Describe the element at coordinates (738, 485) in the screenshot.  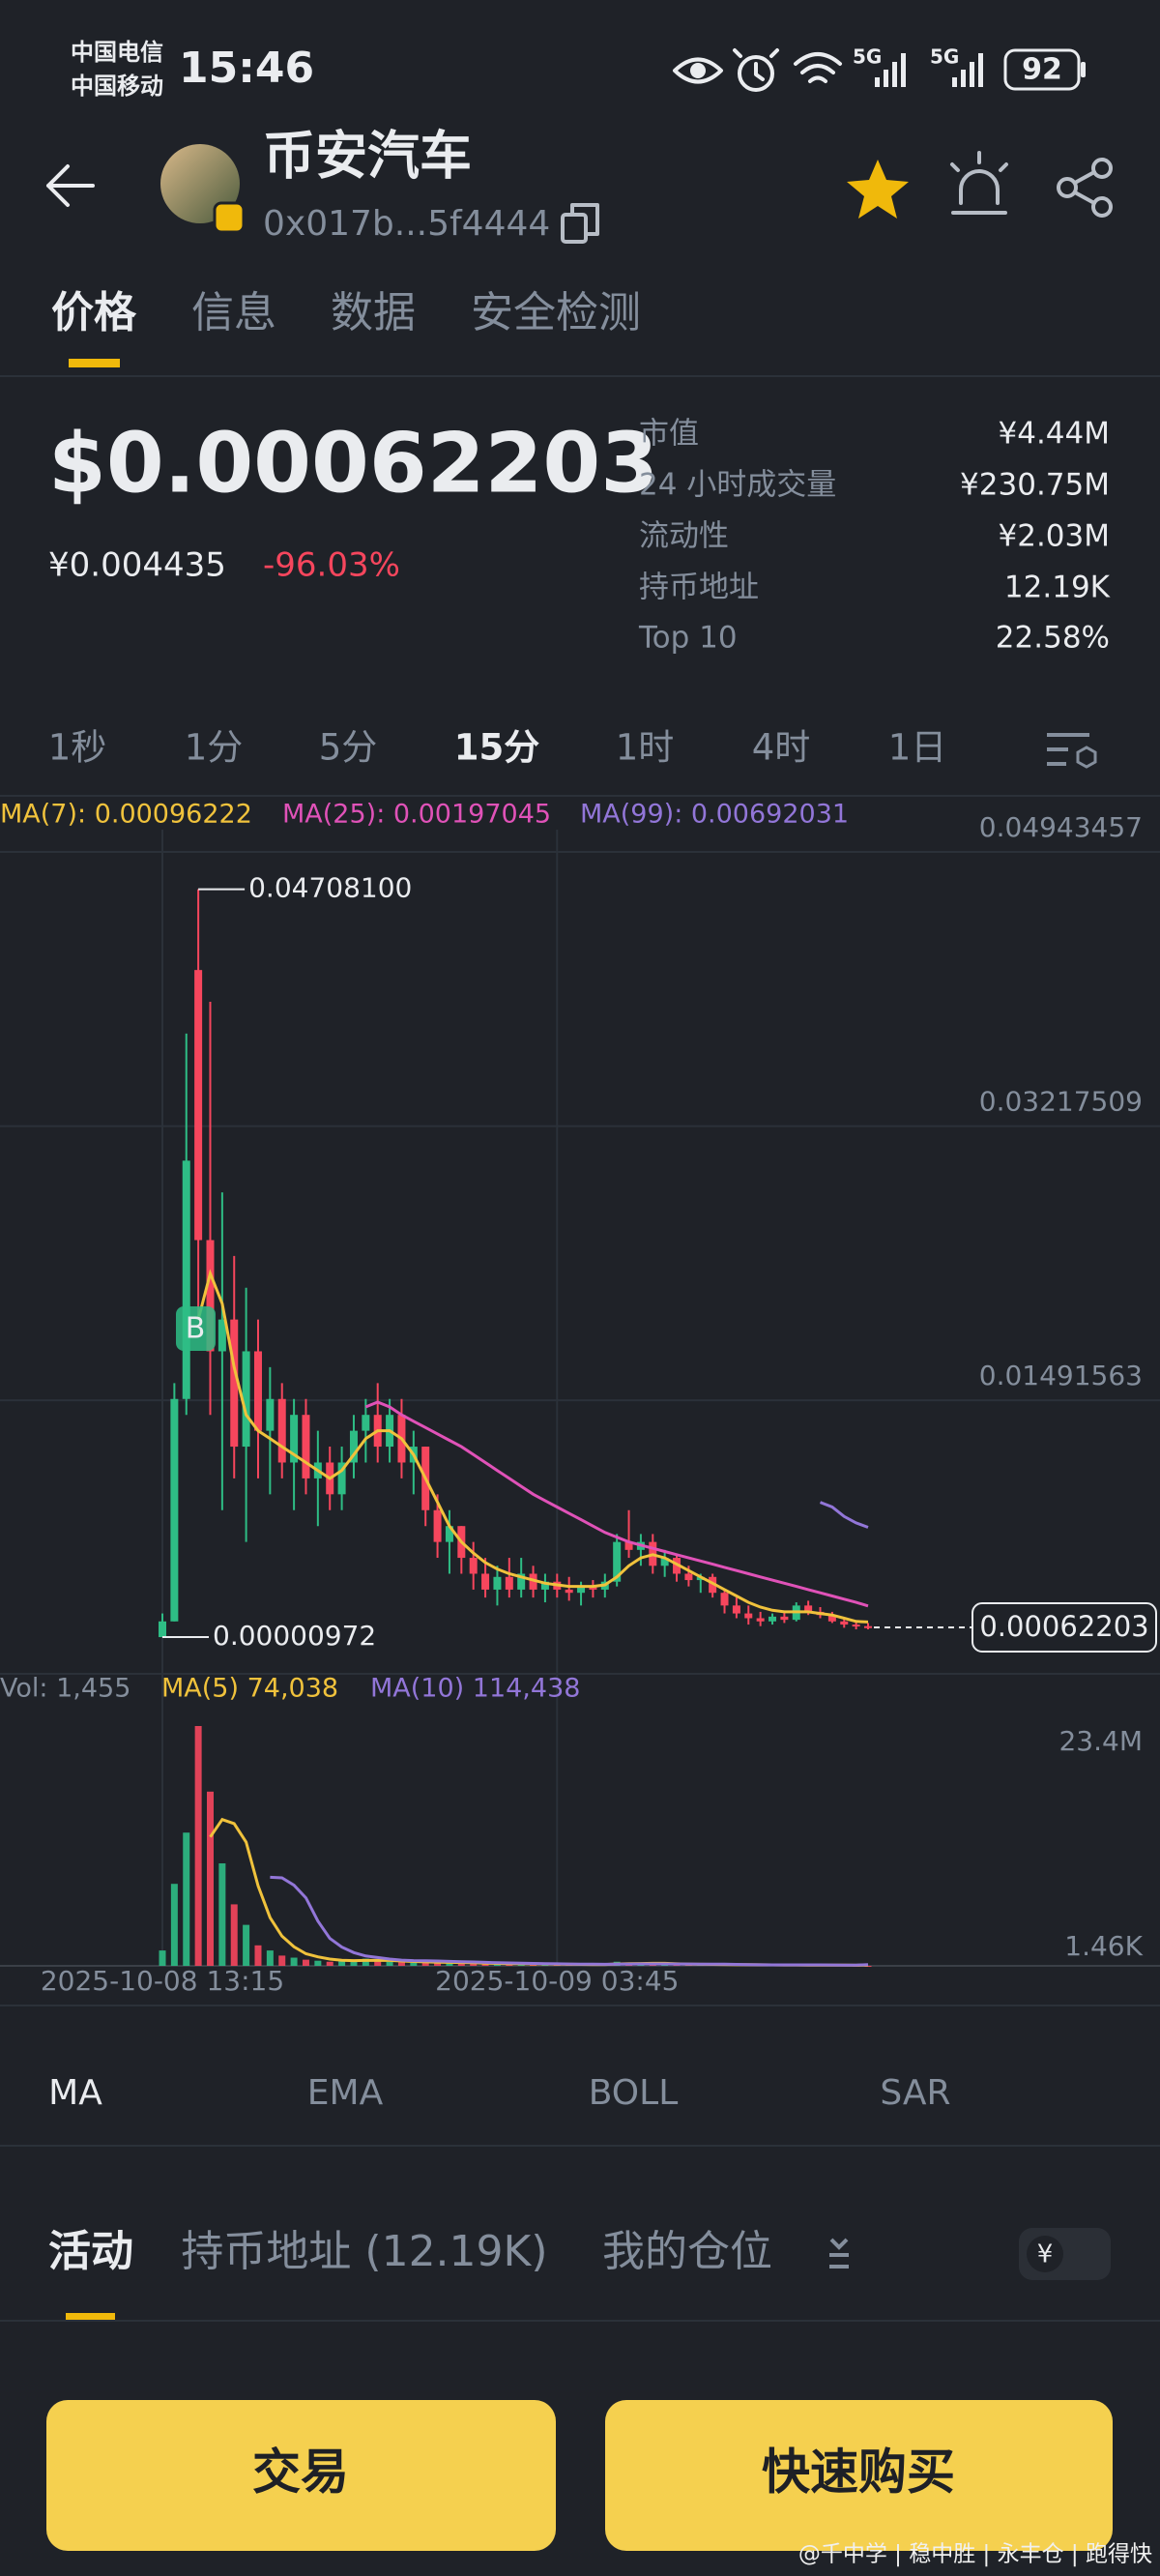
I see `stat-label: 24 小时成交量` at that location.